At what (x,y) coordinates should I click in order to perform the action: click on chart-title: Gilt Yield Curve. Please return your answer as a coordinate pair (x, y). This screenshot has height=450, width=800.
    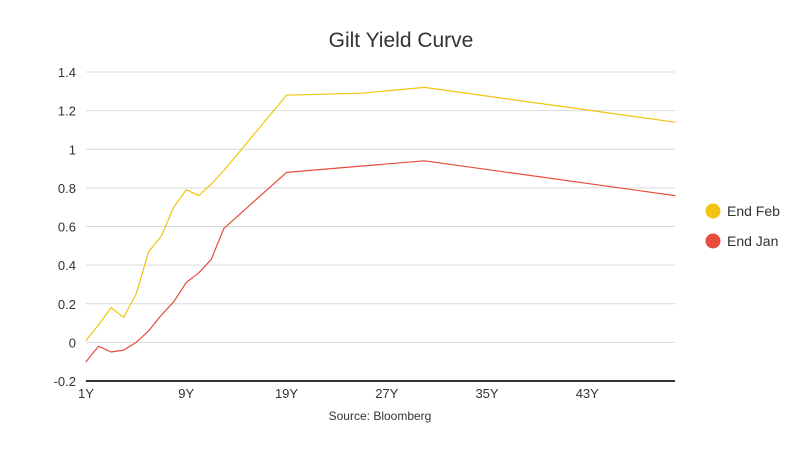
    Looking at the image, I should click on (401, 40).